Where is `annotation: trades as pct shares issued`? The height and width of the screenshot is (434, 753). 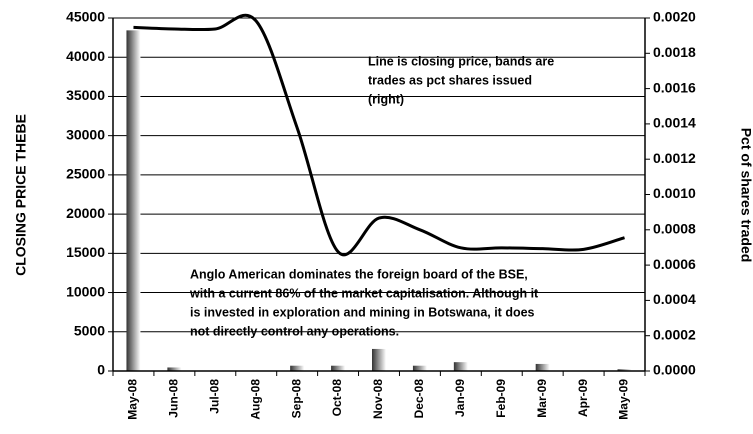
annotation: trades as pct shares issued is located at coordinates (450, 80).